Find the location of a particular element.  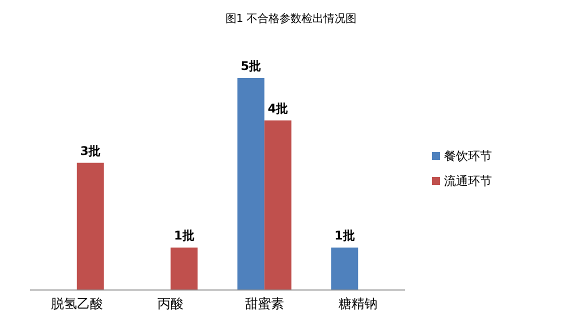

data-label: 4批 is located at coordinates (278, 108).